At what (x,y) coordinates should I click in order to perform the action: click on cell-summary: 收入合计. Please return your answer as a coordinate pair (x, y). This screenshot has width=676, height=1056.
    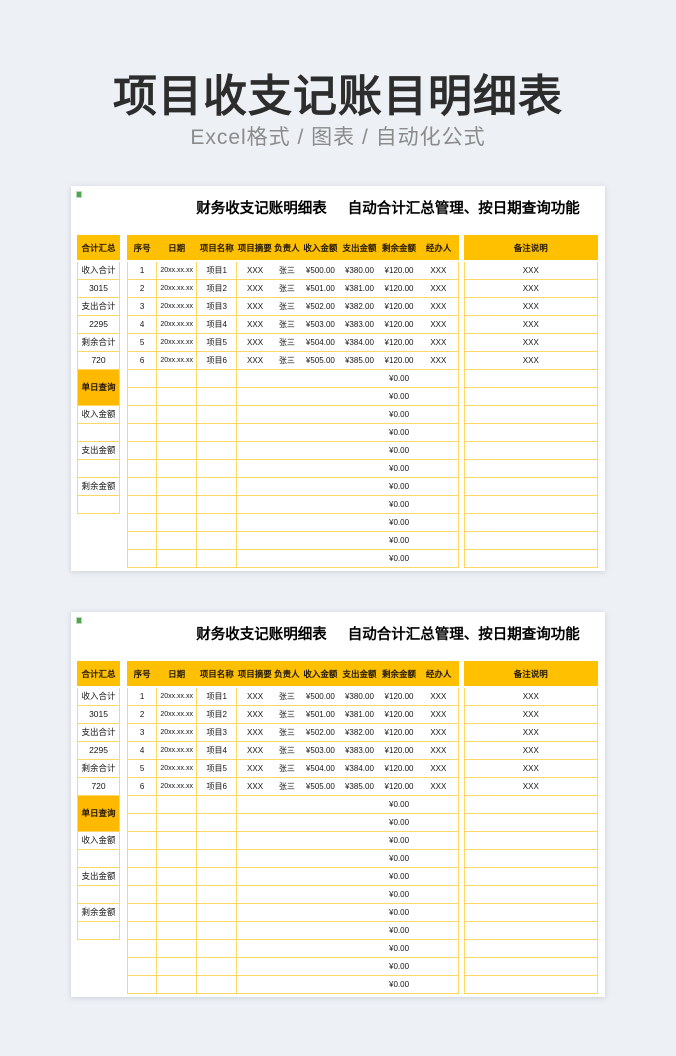
    Looking at the image, I should click on (98, 270).